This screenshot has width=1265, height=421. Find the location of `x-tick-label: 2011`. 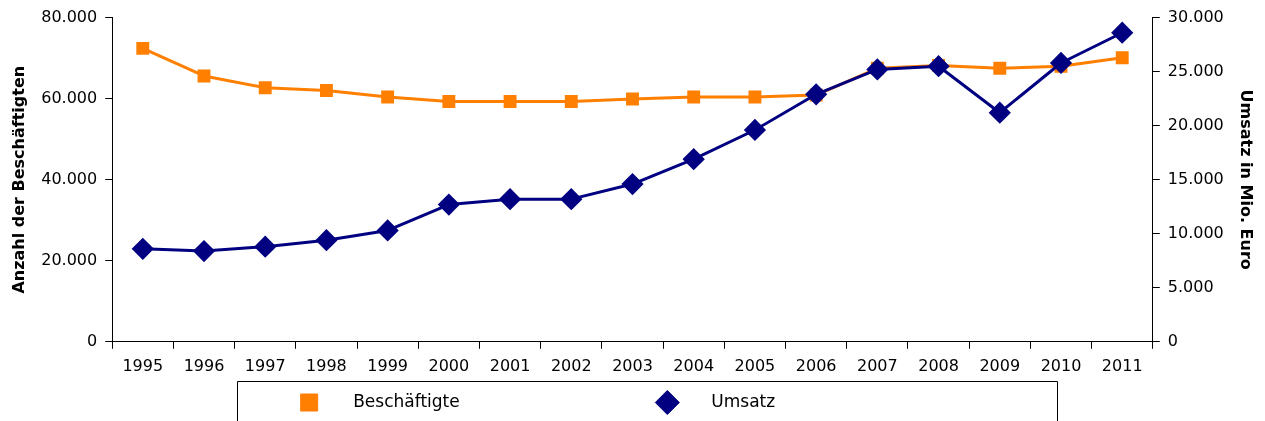

x-tick-label: 2011 is located at coordinates (1122, 365).